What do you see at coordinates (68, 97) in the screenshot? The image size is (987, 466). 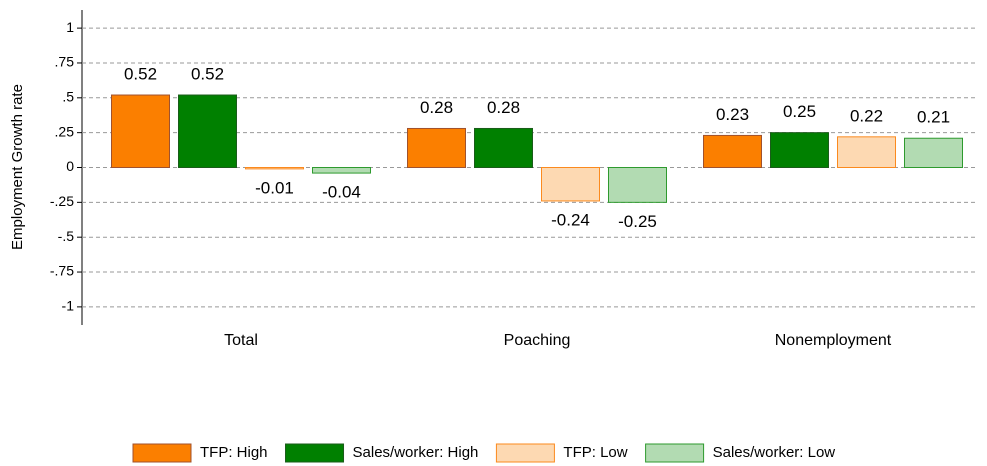 I see `y-tick-label: .5` at bounding box center [68, 97].